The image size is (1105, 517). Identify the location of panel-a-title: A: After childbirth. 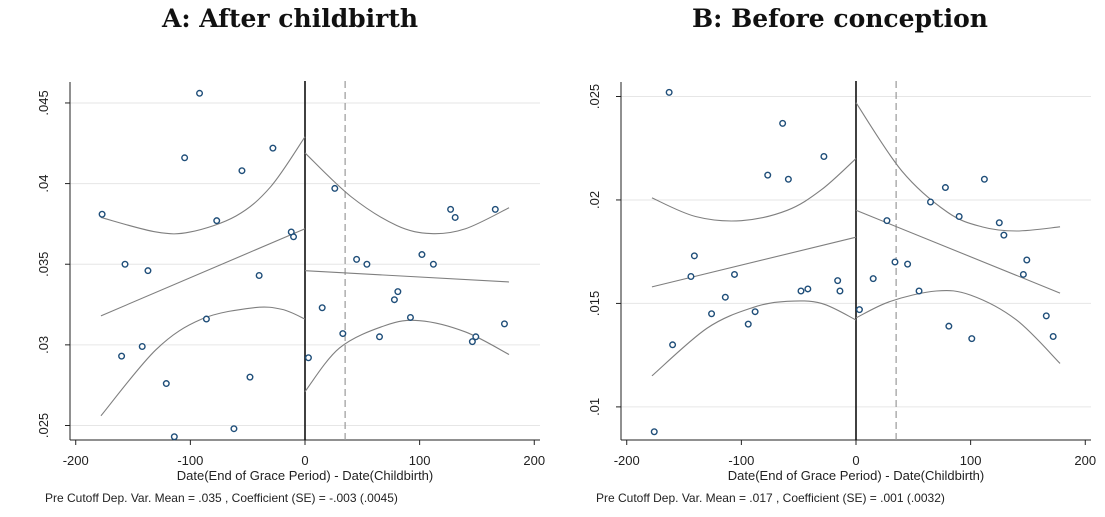
(290, 18).